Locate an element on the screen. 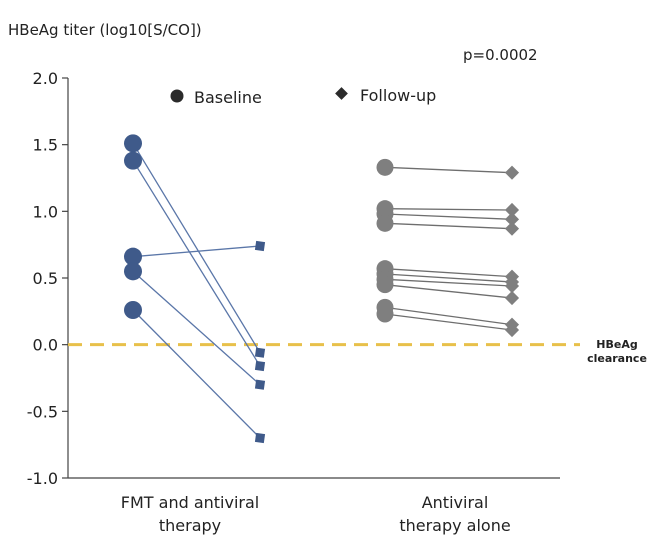 The width and height of the screenshot is (655, 540). y-tick-label: -0.5 is located at coordinates (42, 411).